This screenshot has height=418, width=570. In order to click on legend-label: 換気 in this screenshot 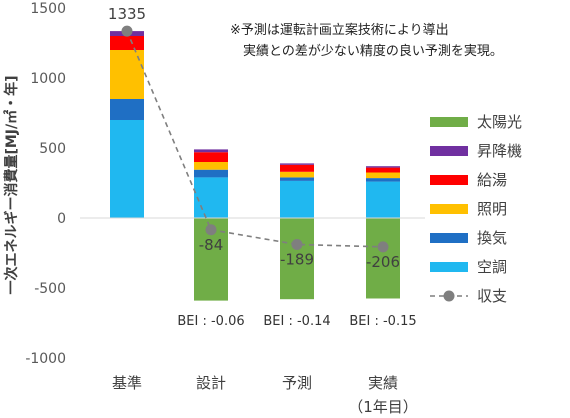, I will do `click(492, 238)`.